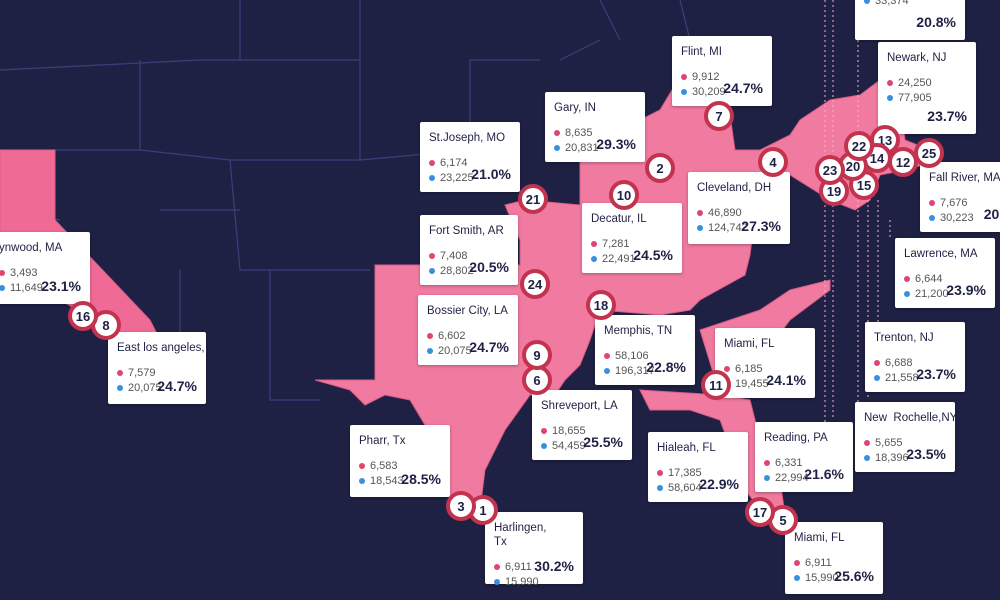 The width and height of the screenshot is (1000, 600). I want to click on city-name: ynwood, MA, so click(31, 248).